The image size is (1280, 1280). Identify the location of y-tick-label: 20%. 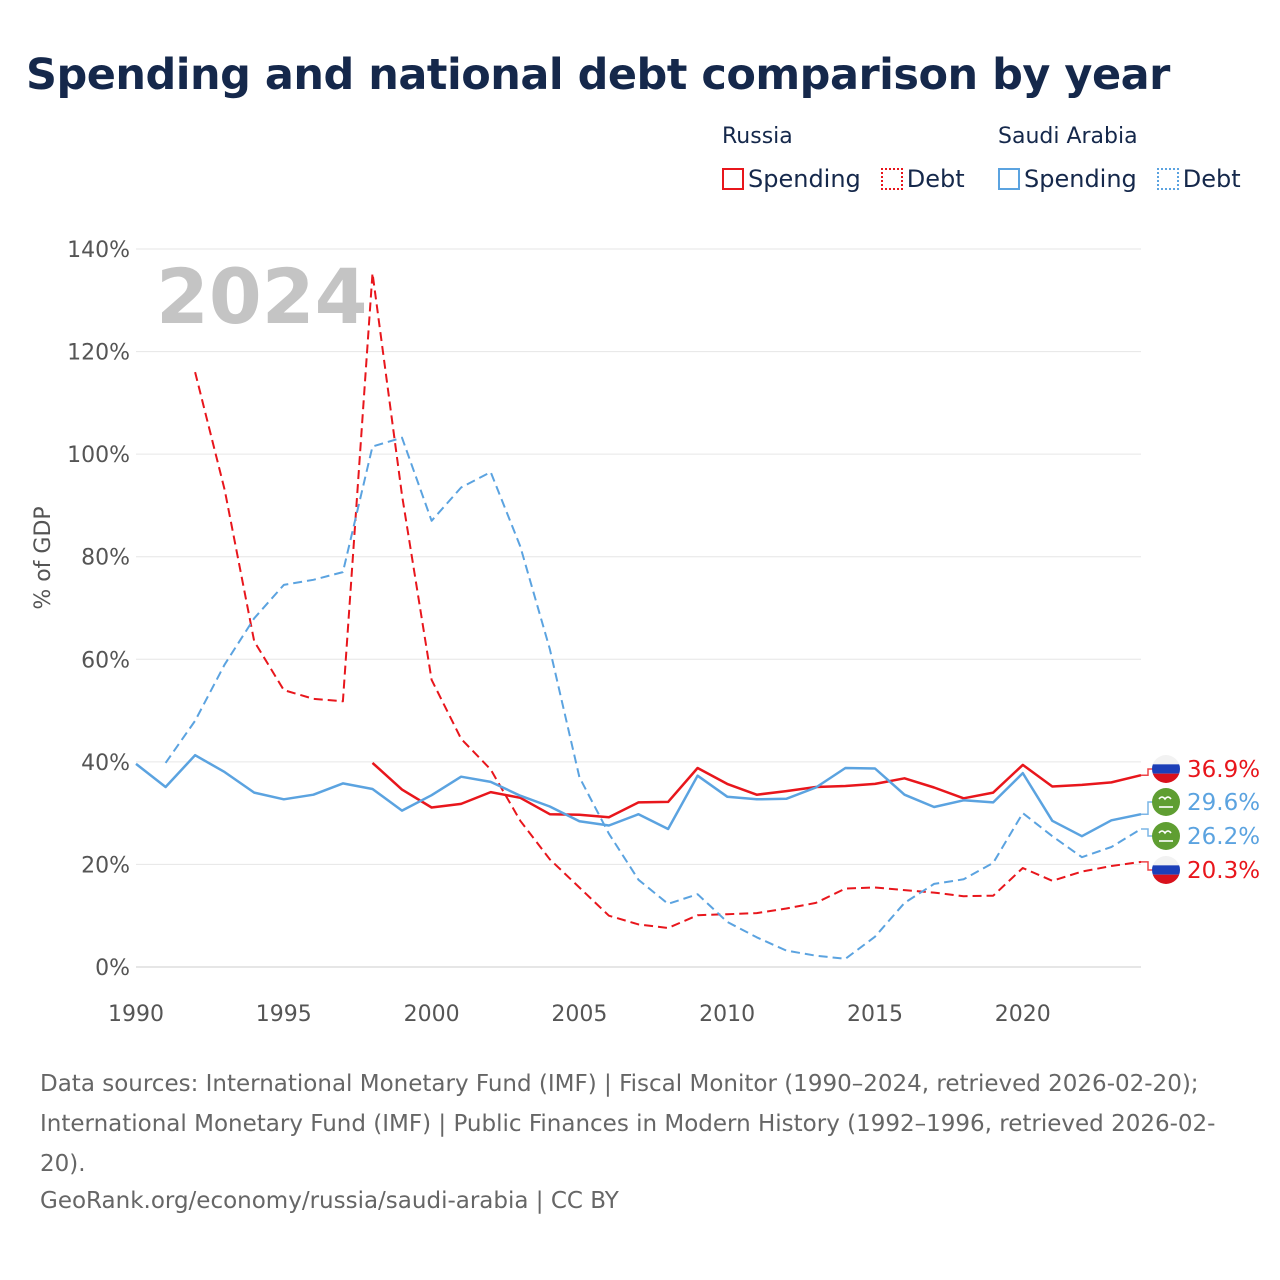
(105, 865).